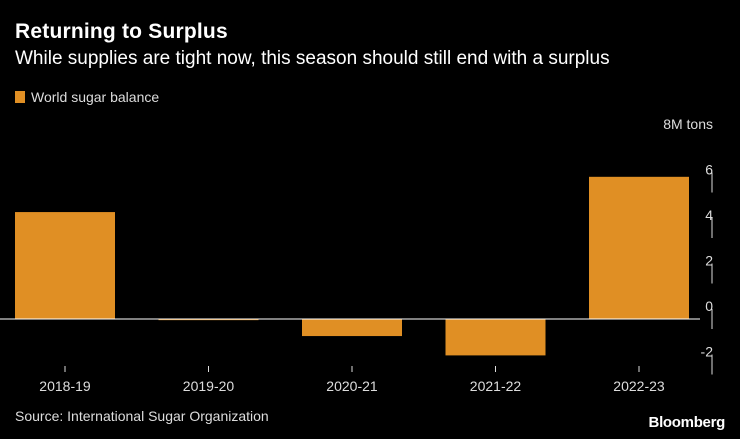  Describe the element at coordinates (688, 124) in the screenshot. I see `y-tick-label: 8M tons` at that location.